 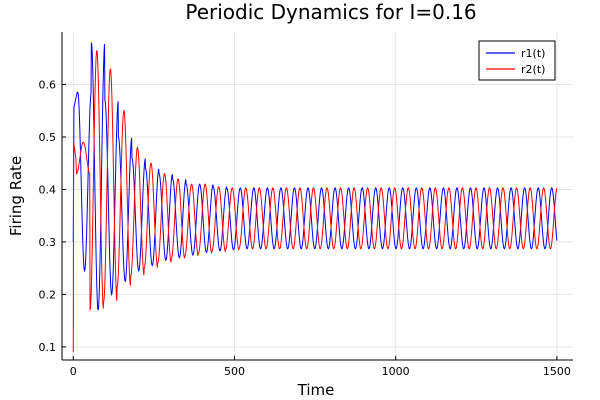 What do you see at coordinates (330, 12) in the screenshot?
I see `chart-title: Periodic Dynamics for I=0.16` at bounding box center [330, 12].